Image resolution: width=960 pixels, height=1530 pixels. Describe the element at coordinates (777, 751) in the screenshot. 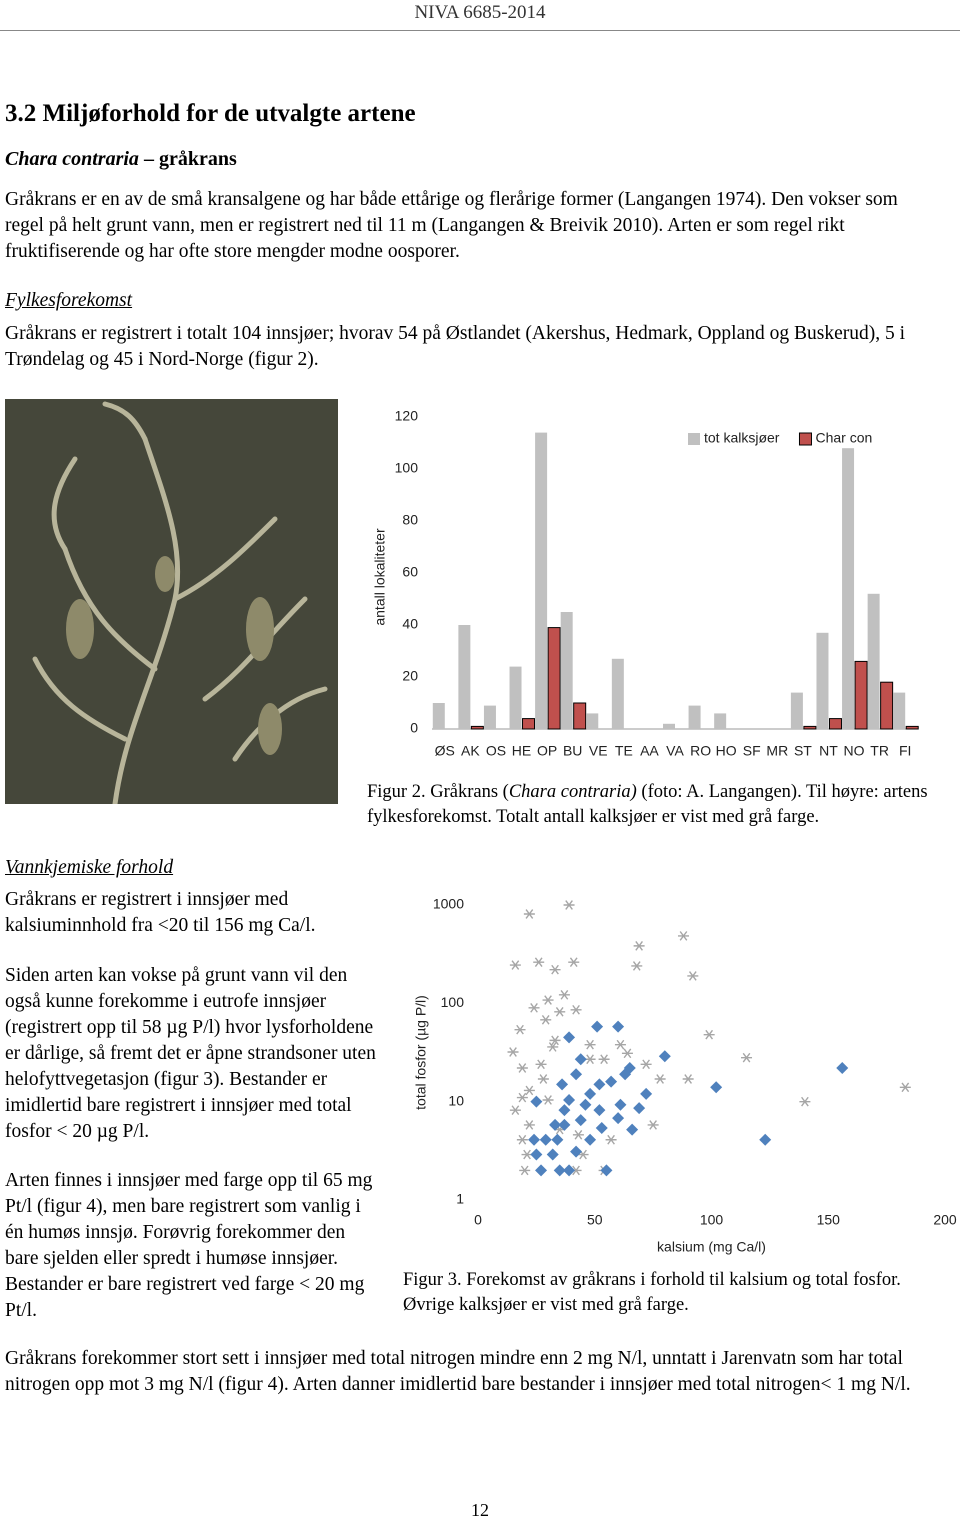

I see `x-tick-label: MR` at that location.